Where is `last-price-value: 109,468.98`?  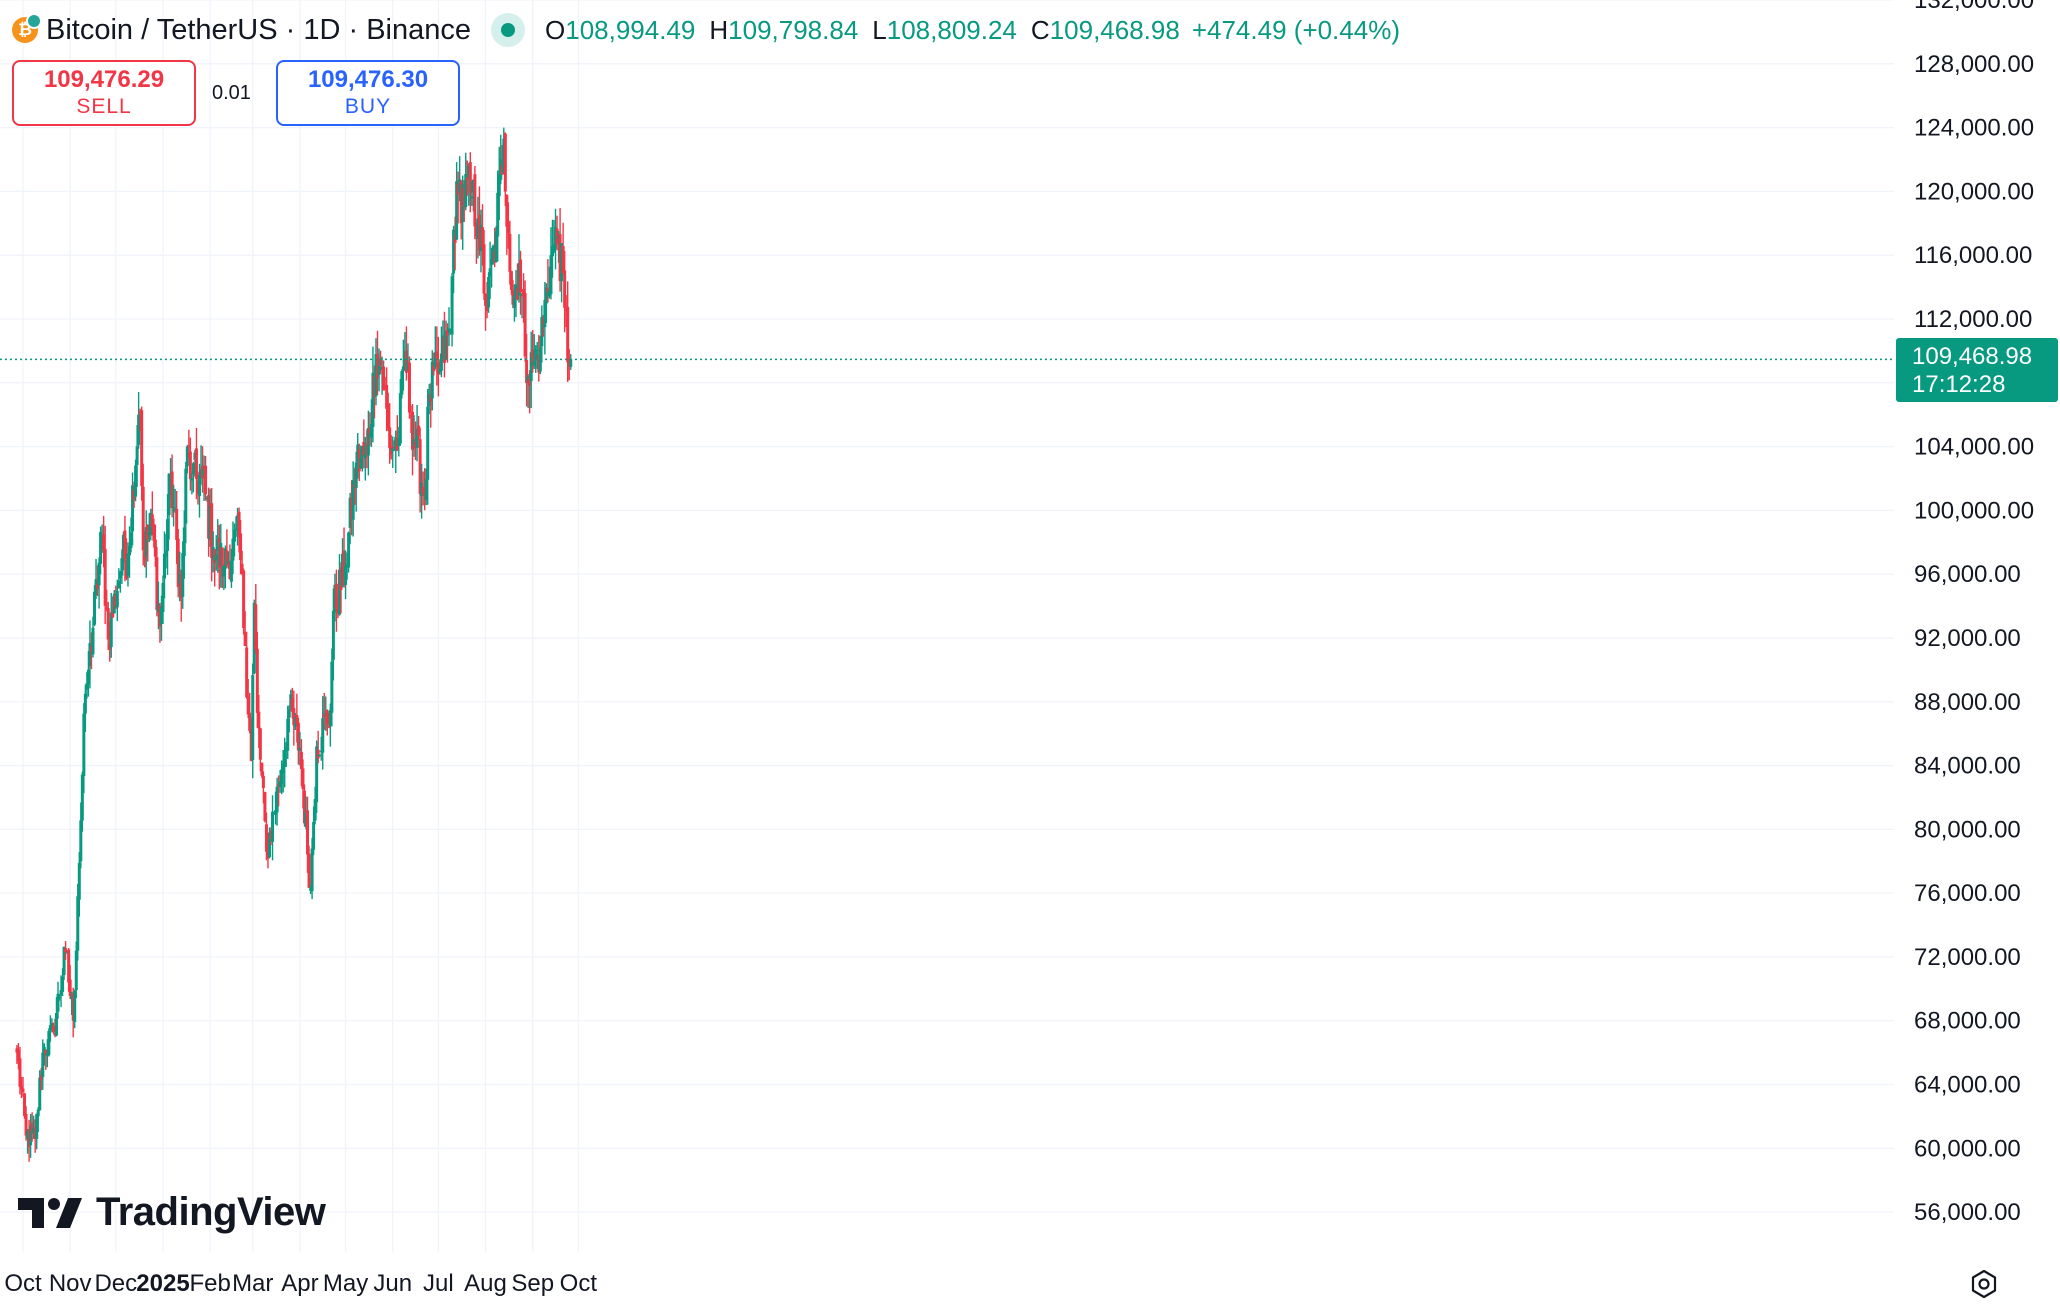 last-price-value: 109,468.98 is located at coordinates (1972, 356).